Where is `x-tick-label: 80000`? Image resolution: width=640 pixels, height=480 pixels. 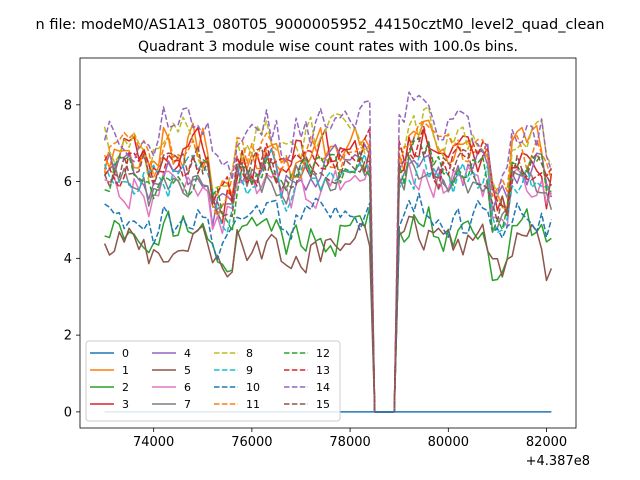
x-tick-label: 80000 is located at coordinates (448, 442).